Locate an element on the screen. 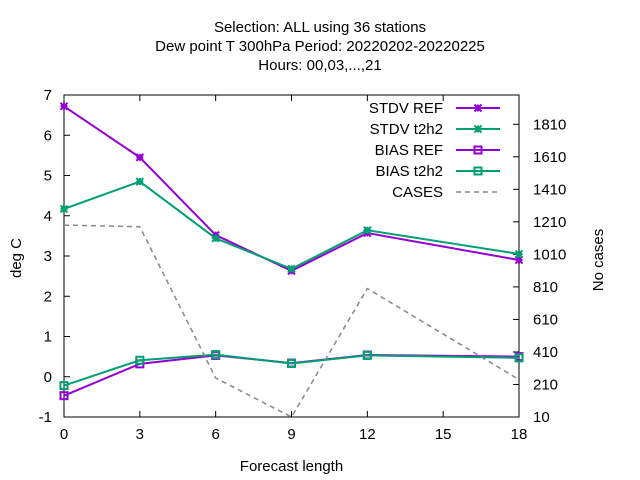  y-tick-label: 7 is located at coordinates (48, 95).